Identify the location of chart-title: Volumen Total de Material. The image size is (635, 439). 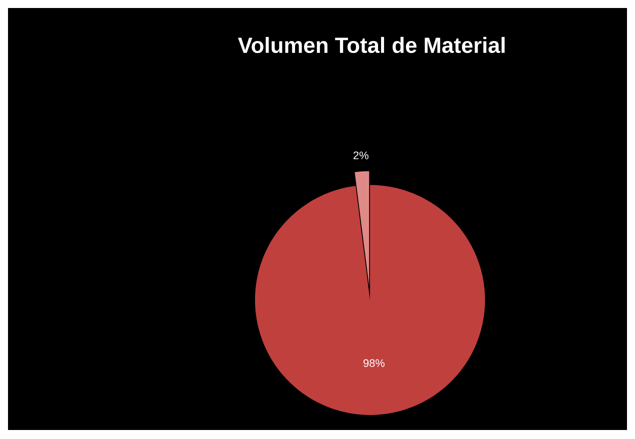
(371, 45).